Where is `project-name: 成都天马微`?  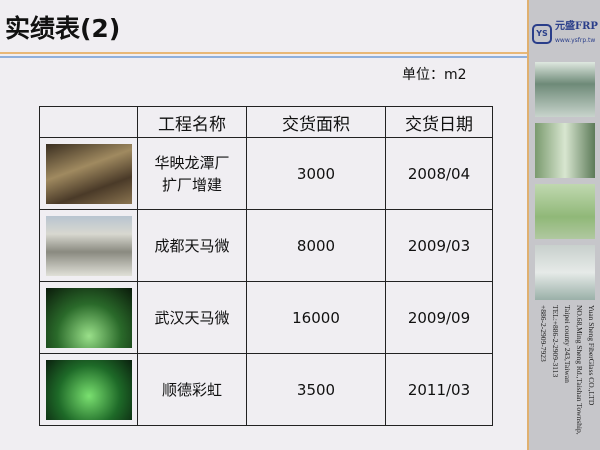 project-name: 成都天马微 is located at coordinates (192, 245).